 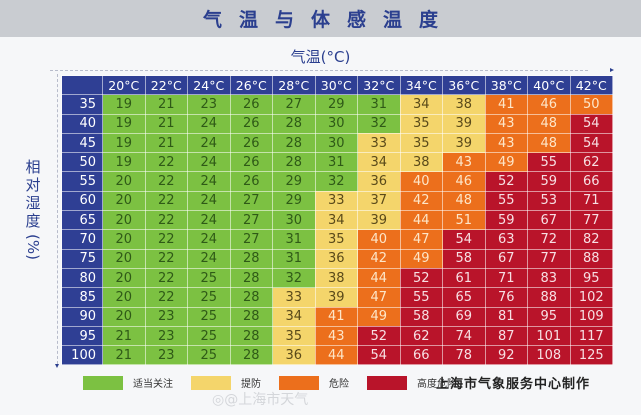 I want to click on row-header: 60, so click(x=82, y=201).